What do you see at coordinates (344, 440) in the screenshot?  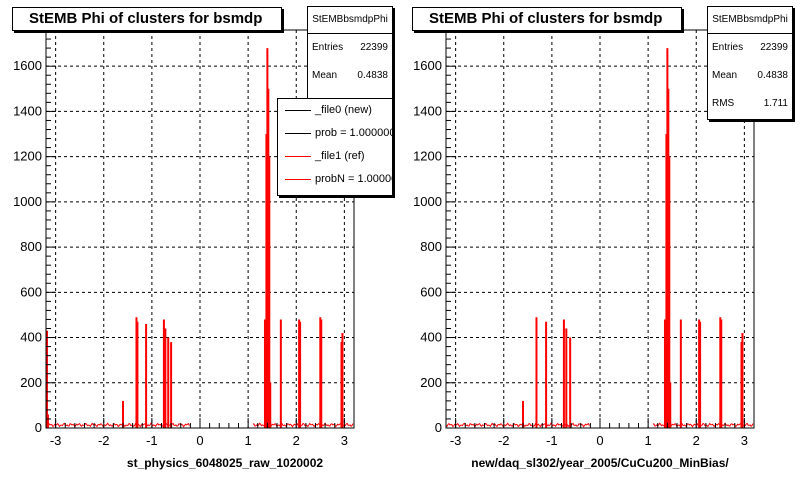 I see `panel-1-x-tick-label: 3` at bounding box center [344, 440].